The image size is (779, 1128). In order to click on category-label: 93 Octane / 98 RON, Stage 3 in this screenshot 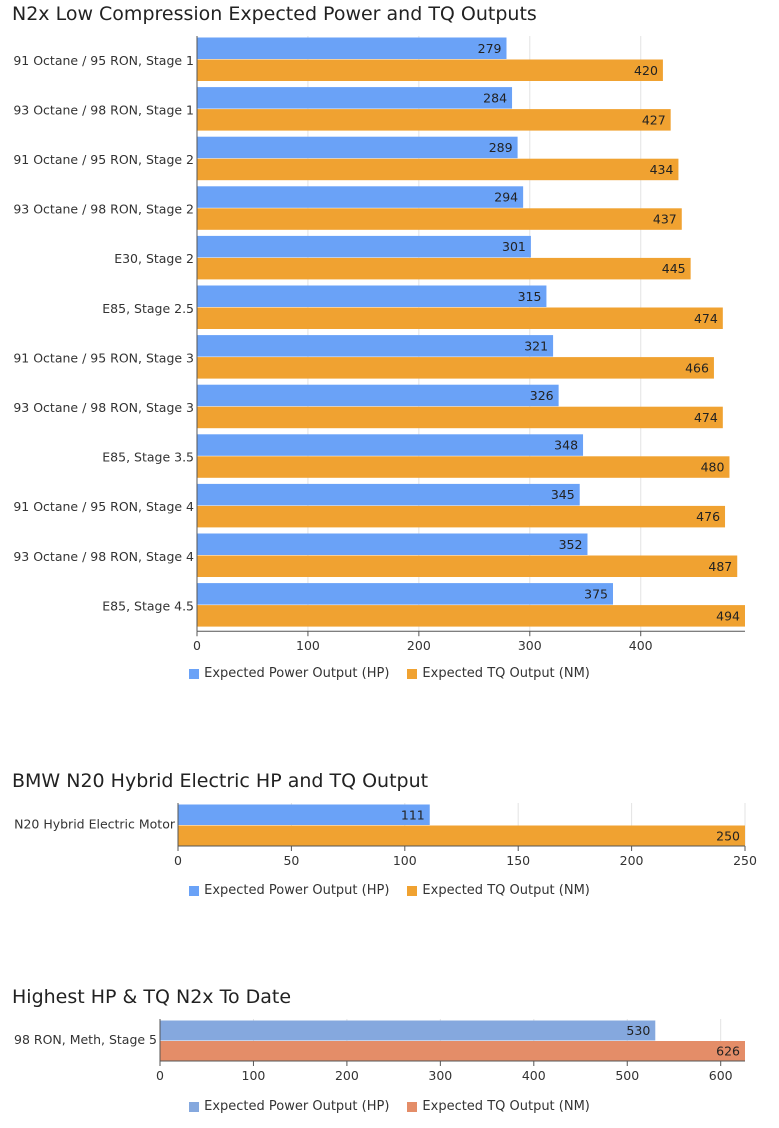, I will do `click(103, 407)`.